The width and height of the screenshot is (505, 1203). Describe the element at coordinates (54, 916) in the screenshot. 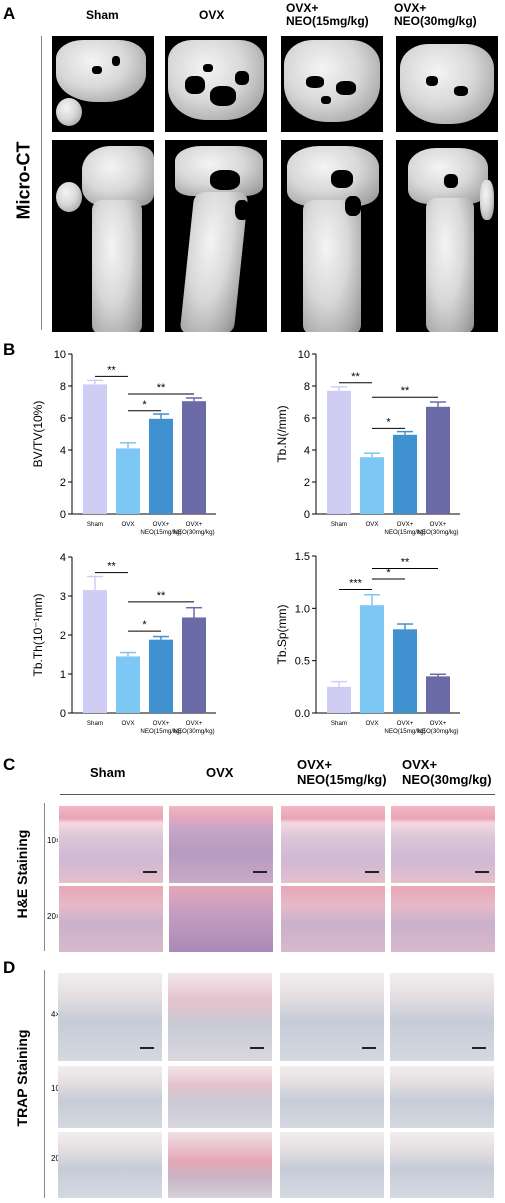

I see `he-mag-20x: 20×` at that location.